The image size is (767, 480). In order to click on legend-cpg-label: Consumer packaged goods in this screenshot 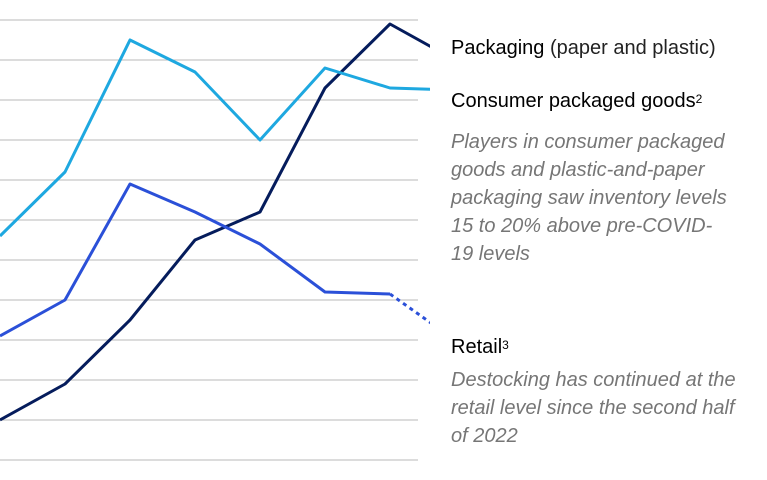, I will do `click(573, 101)`.